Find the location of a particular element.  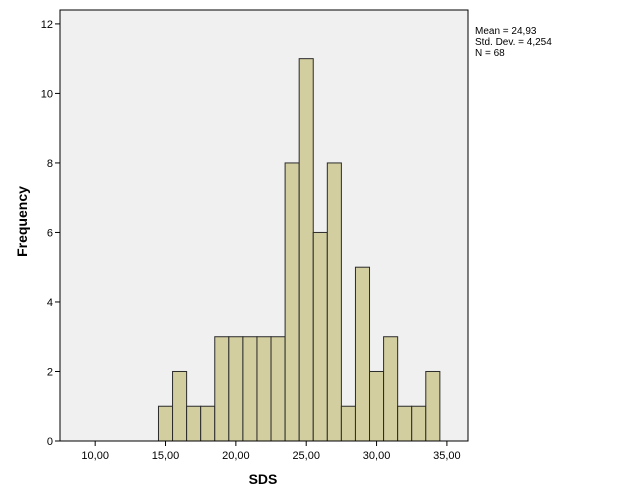

stat-std-dev: Std. Dev. = 4,254 is located at coordinates (513, 42).